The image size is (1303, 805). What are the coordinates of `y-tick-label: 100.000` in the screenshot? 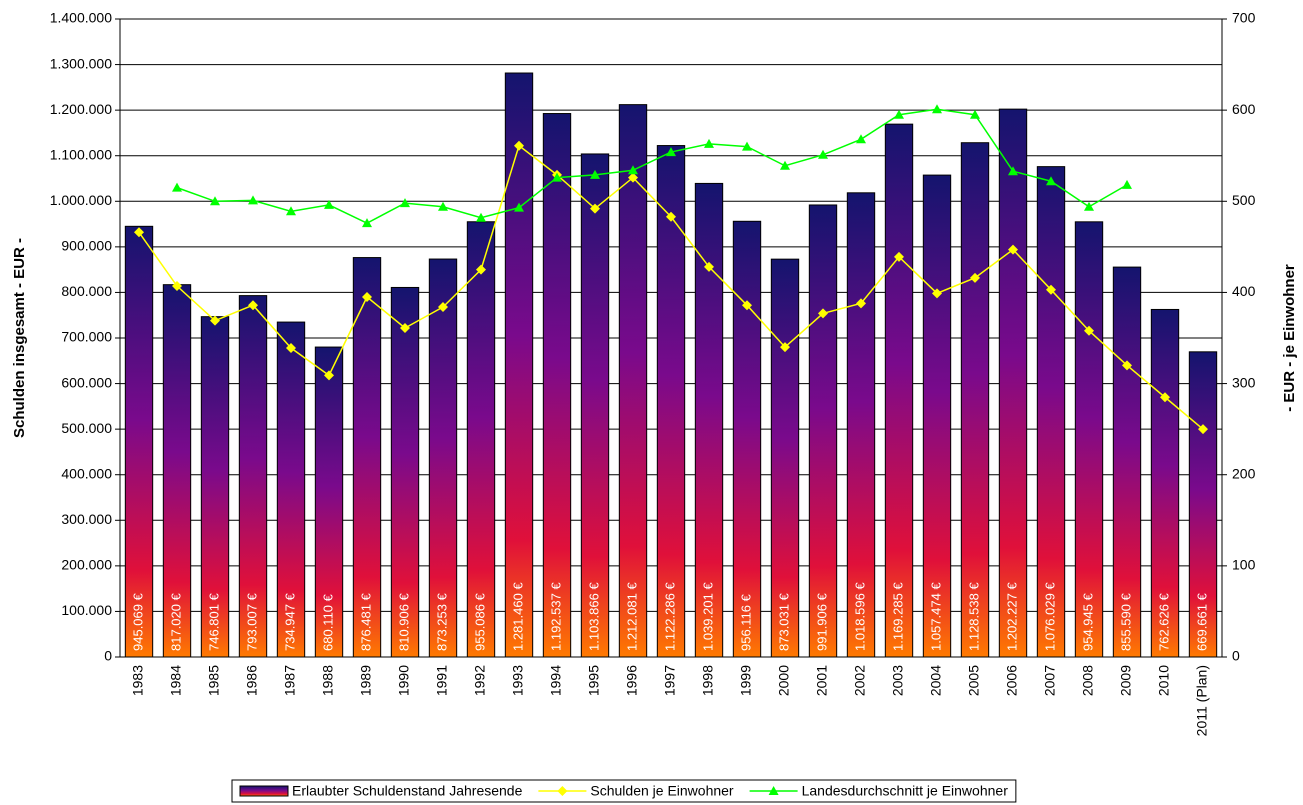 It's located at (86, 610).